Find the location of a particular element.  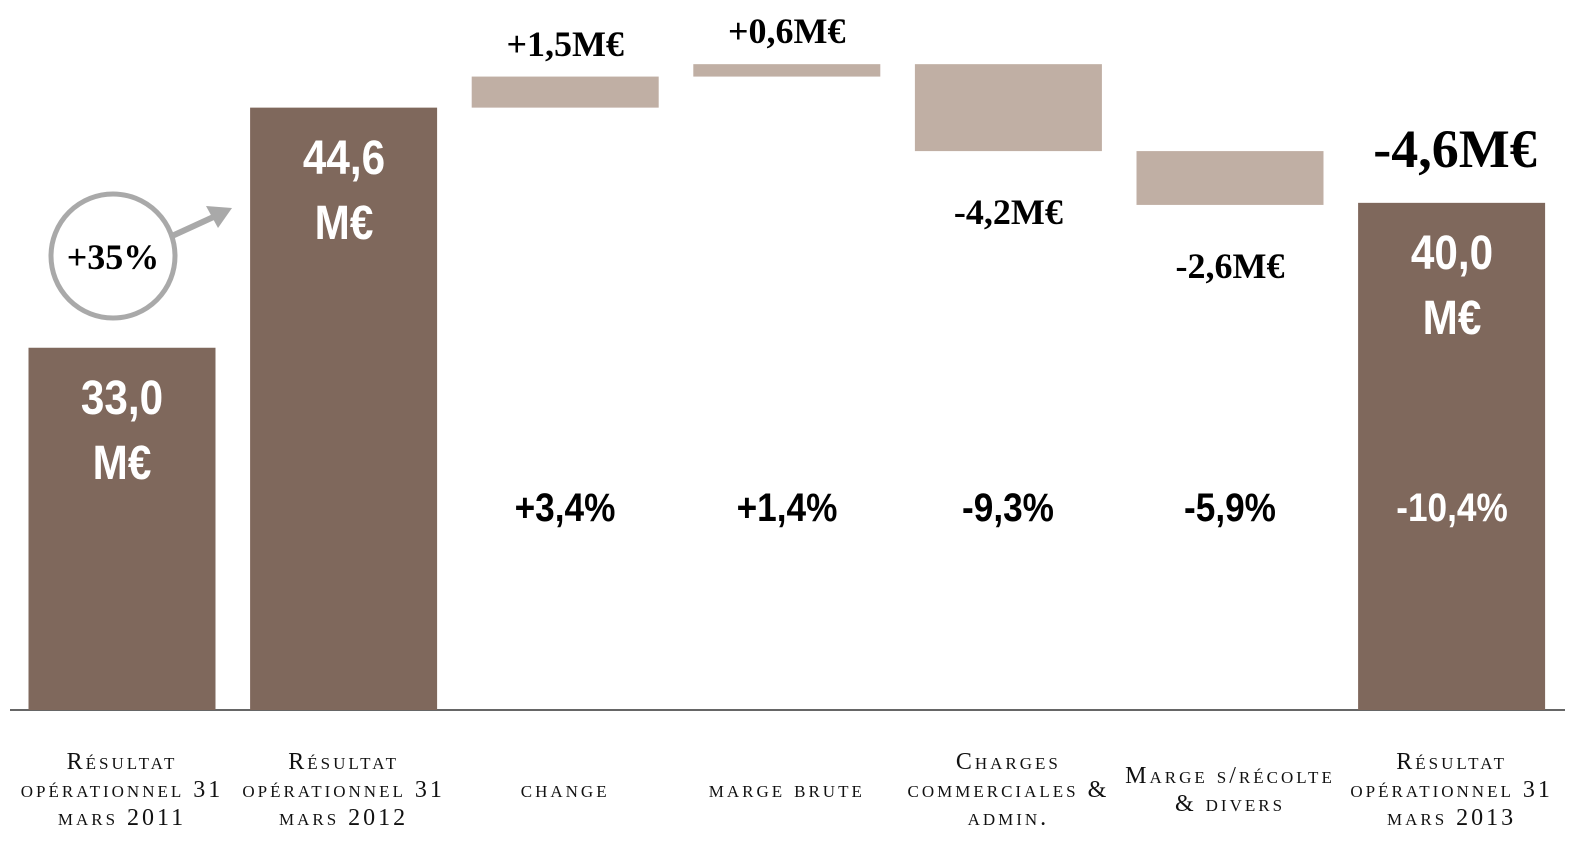

value-label: 44,6 M€ is located at coordinates (343, 190).